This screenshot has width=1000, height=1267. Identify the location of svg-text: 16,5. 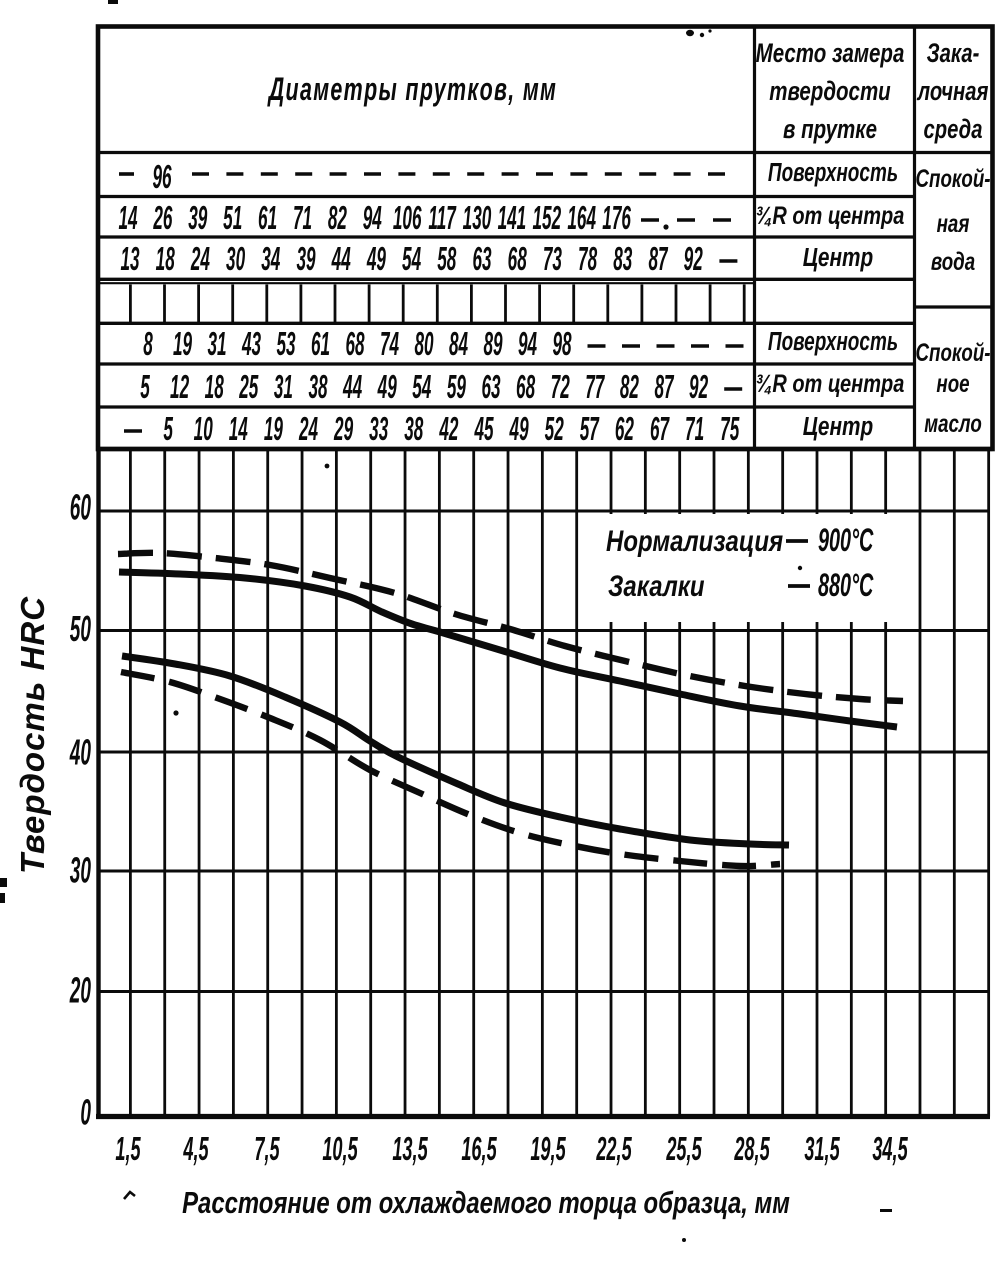
(479, 1148).